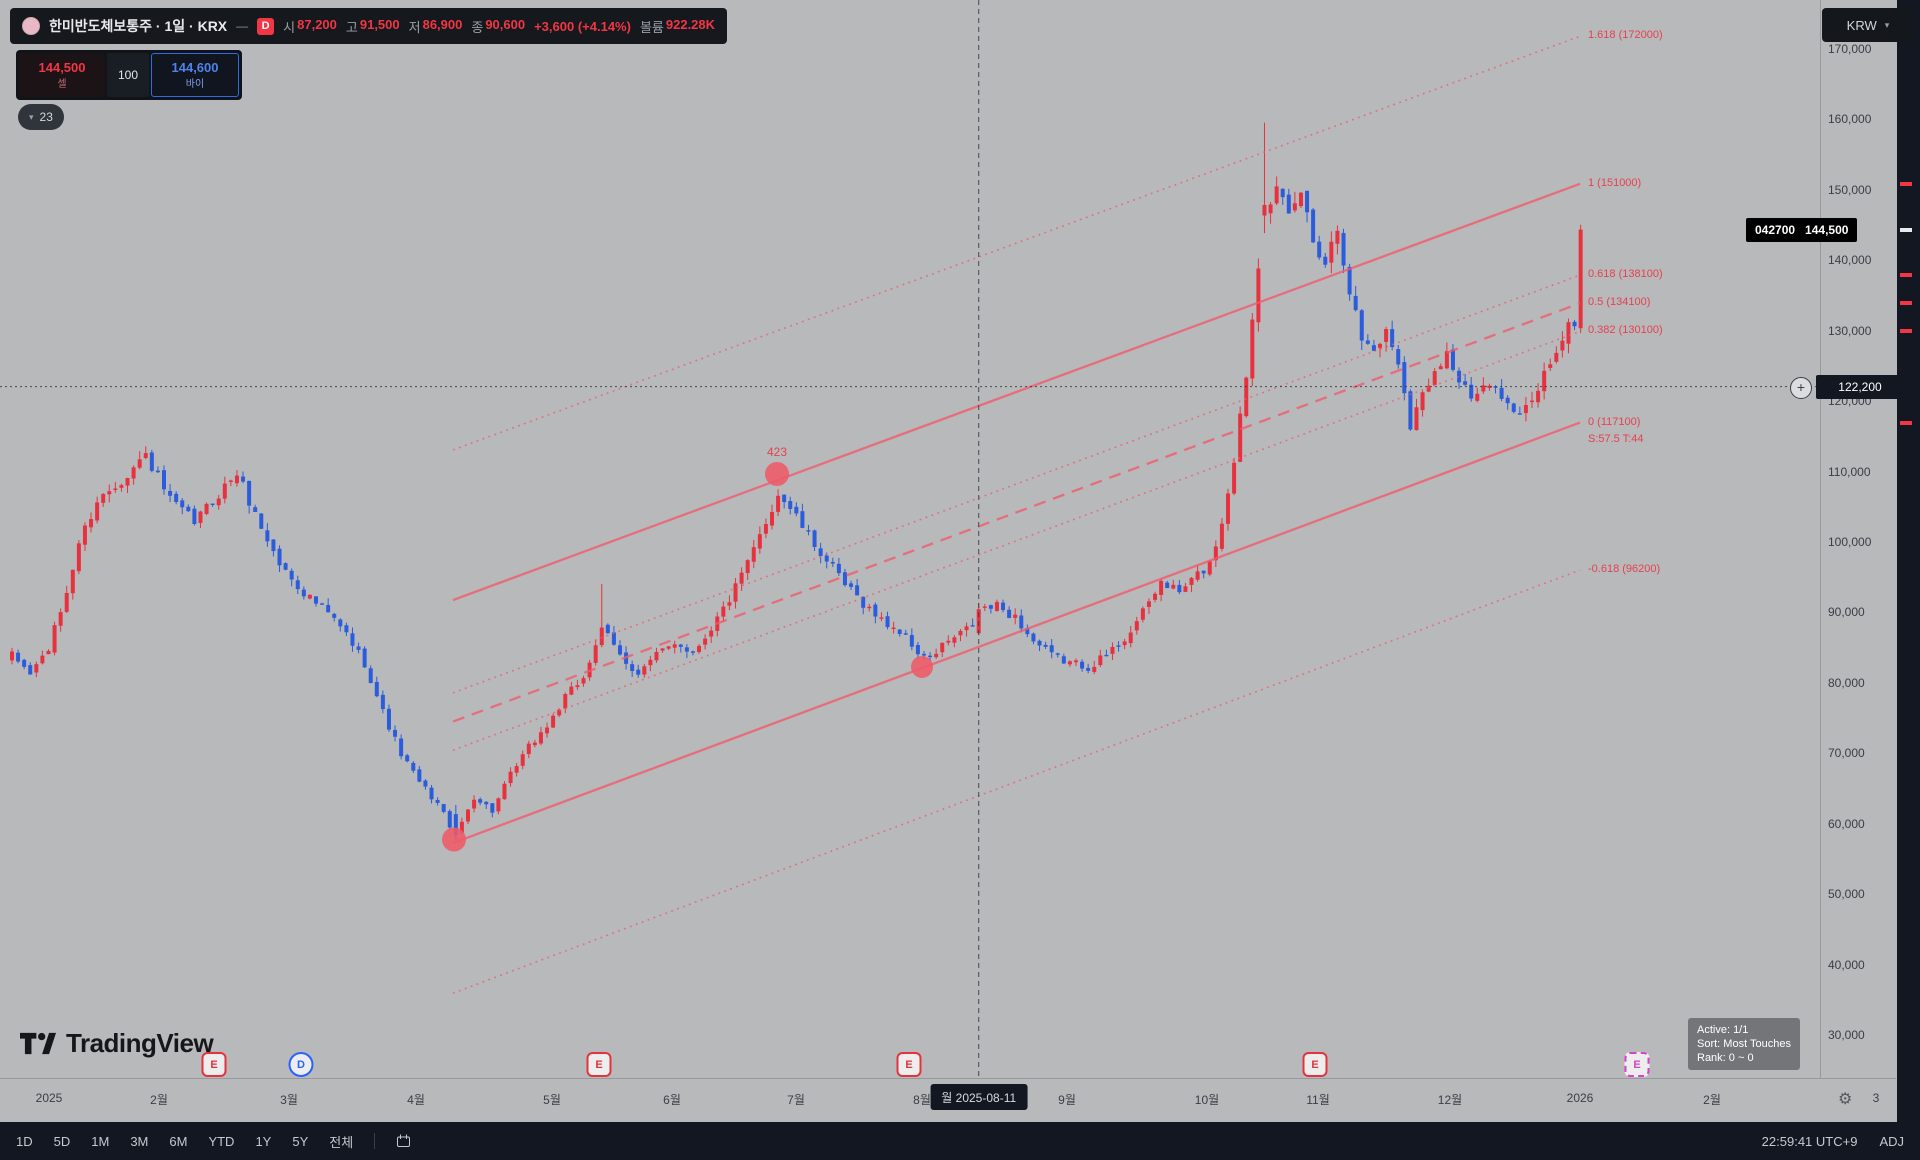 Image resolution: width=1920 pixels, height=1160 pixels. Describe the element at coordinates (1846, 823) in the screenshot. I see `price-axis-tick: 60,000` at that location.